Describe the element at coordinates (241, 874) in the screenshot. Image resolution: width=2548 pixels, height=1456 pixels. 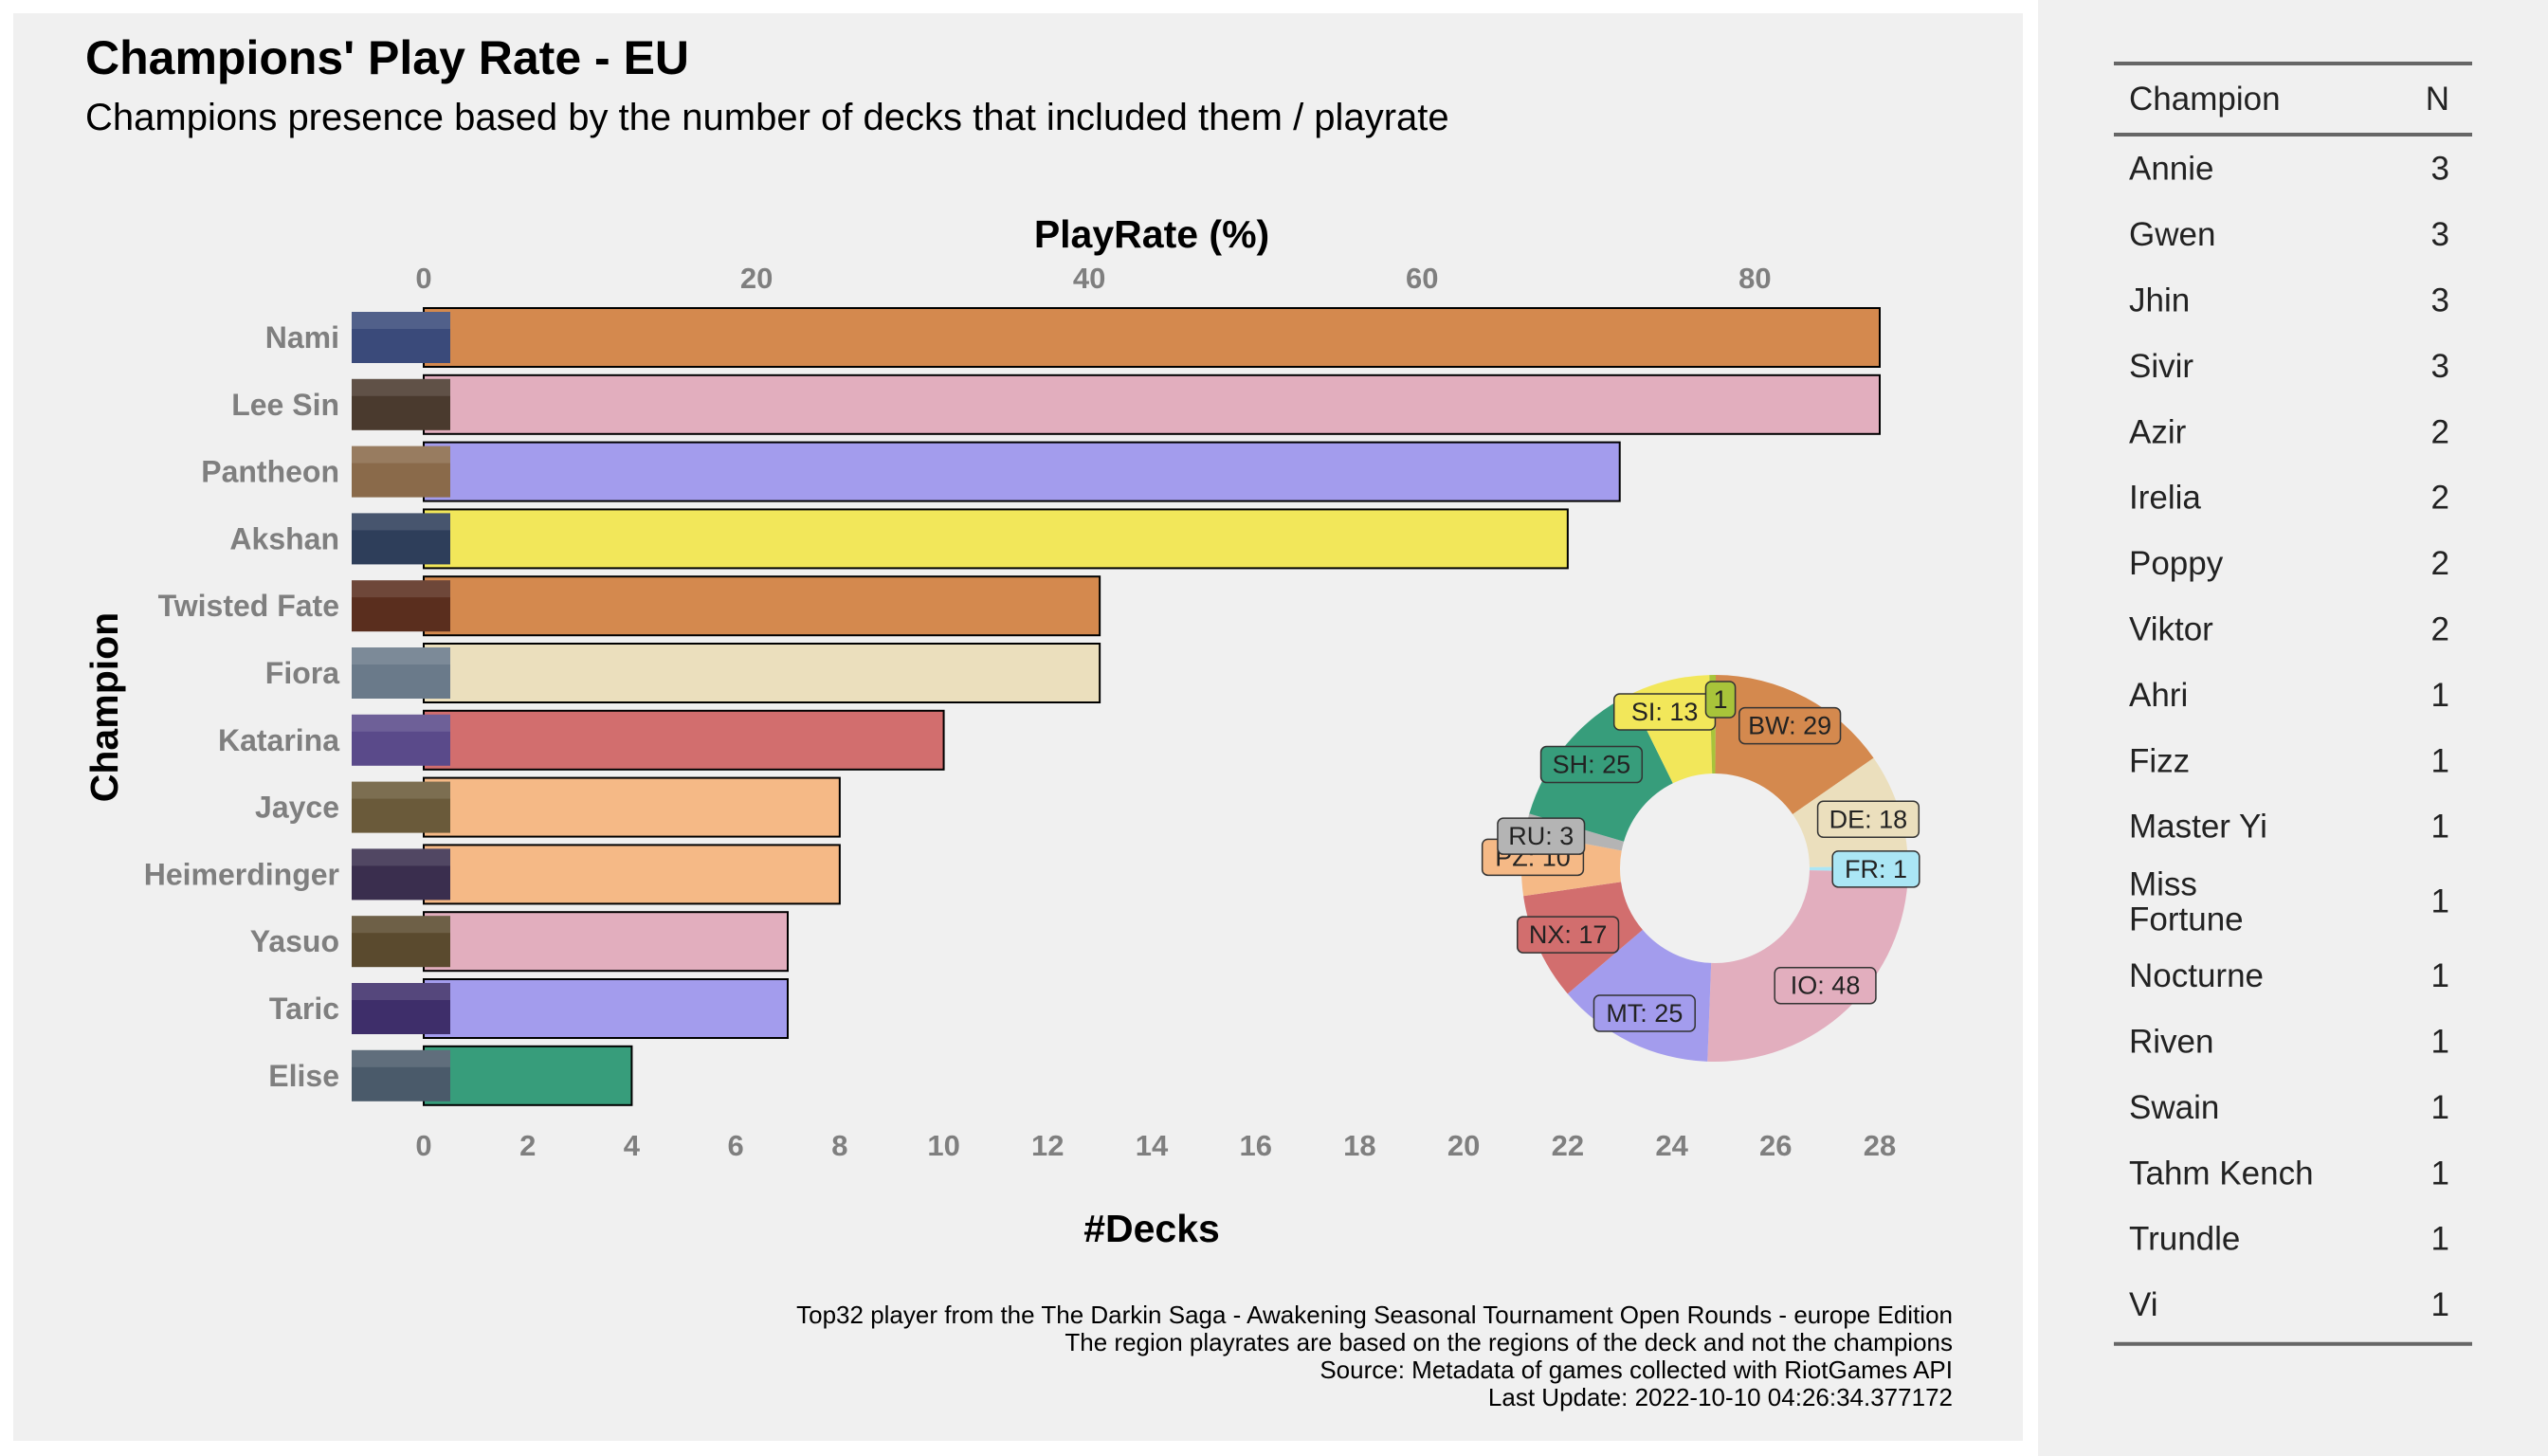
I see `category-label: Heimerdinger` at that location.